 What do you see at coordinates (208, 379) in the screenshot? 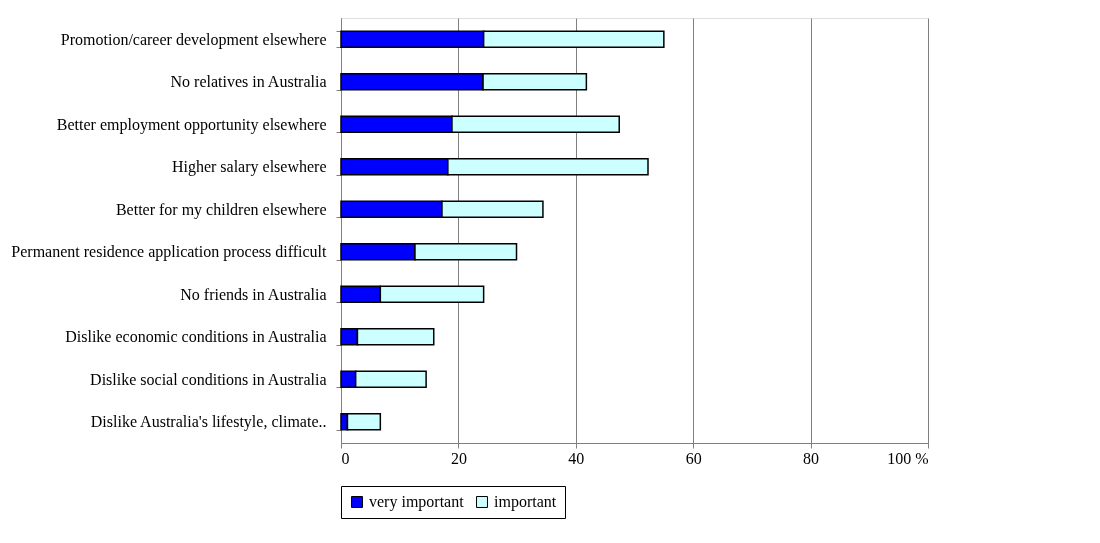
I see `y-tick-label: Dislike social conditions in Australia` at bounding box center [208, 379].